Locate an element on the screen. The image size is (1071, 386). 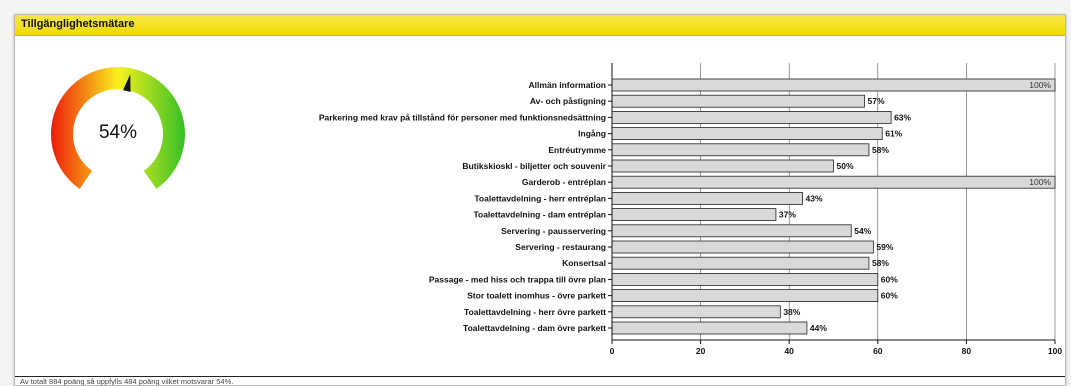
data-label: 37% is located at coordinates (787, 215).